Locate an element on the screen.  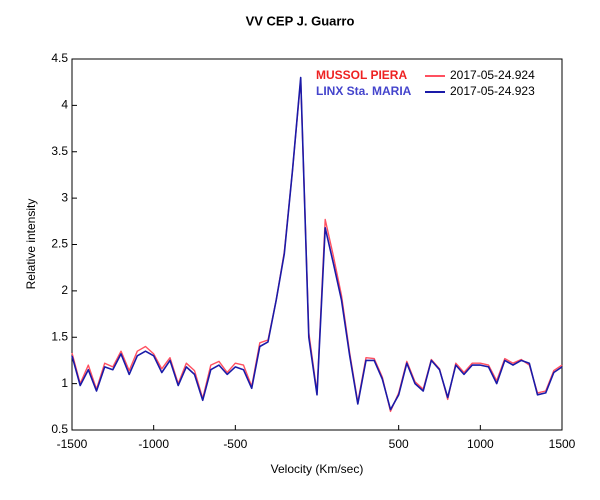
y-tick-label: 3 is located at coordinates (64, 197).